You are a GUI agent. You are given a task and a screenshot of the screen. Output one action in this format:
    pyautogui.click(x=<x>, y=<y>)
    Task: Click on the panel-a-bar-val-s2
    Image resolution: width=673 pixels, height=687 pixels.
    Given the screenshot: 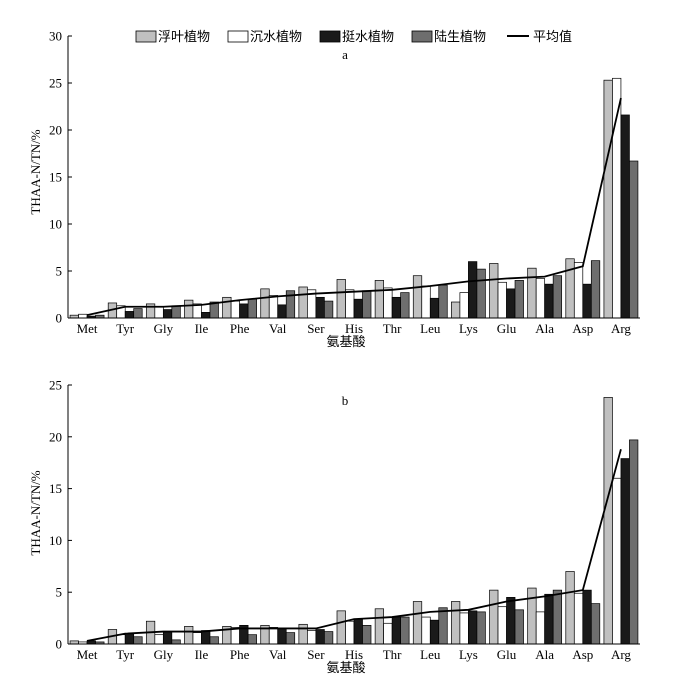 What is the action you would take?
    pyautogui.click(x=282, y=311)
    